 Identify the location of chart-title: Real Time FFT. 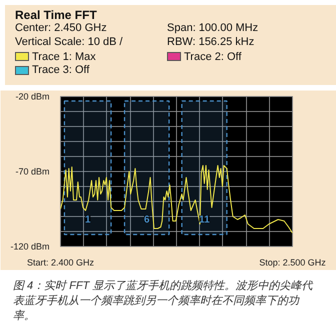
(56, 15).